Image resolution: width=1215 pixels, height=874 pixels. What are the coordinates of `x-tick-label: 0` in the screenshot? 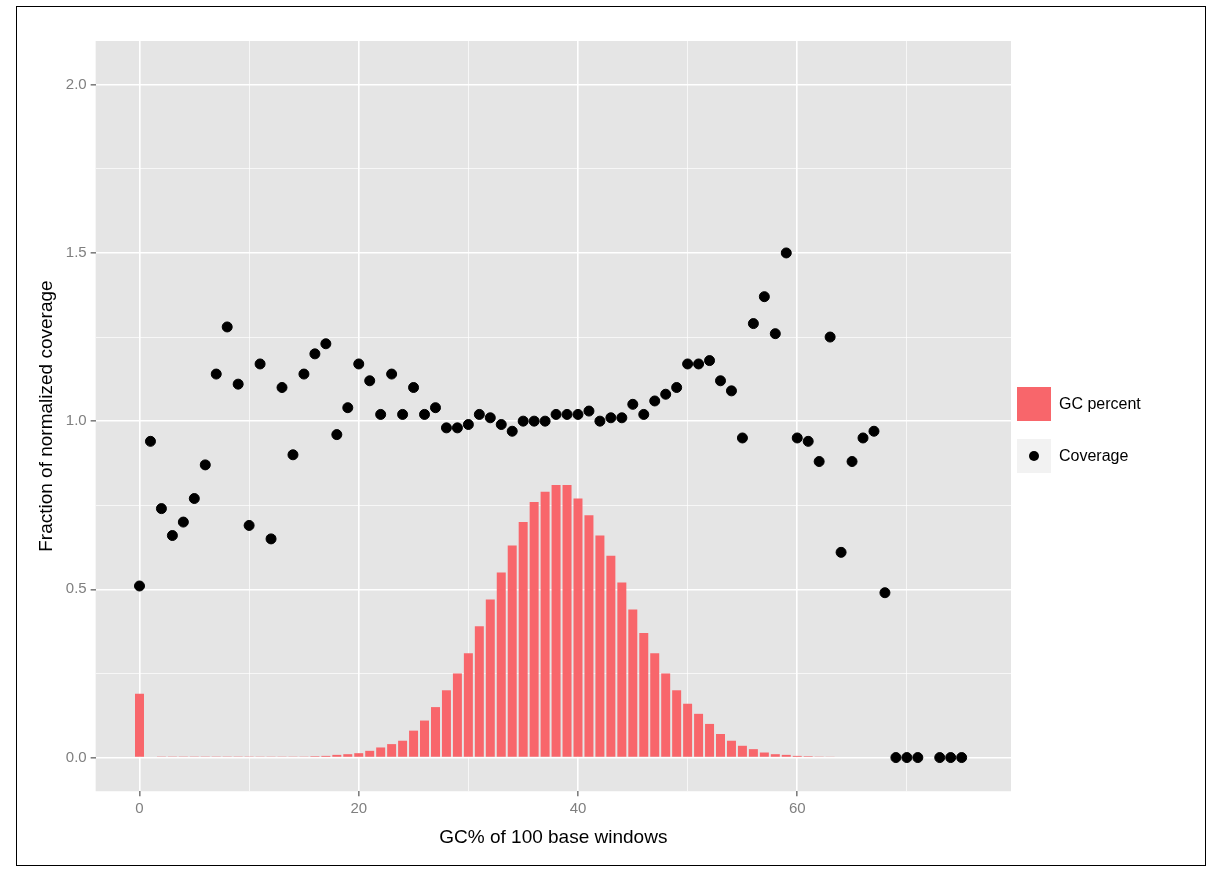 It's located at (139, 808).